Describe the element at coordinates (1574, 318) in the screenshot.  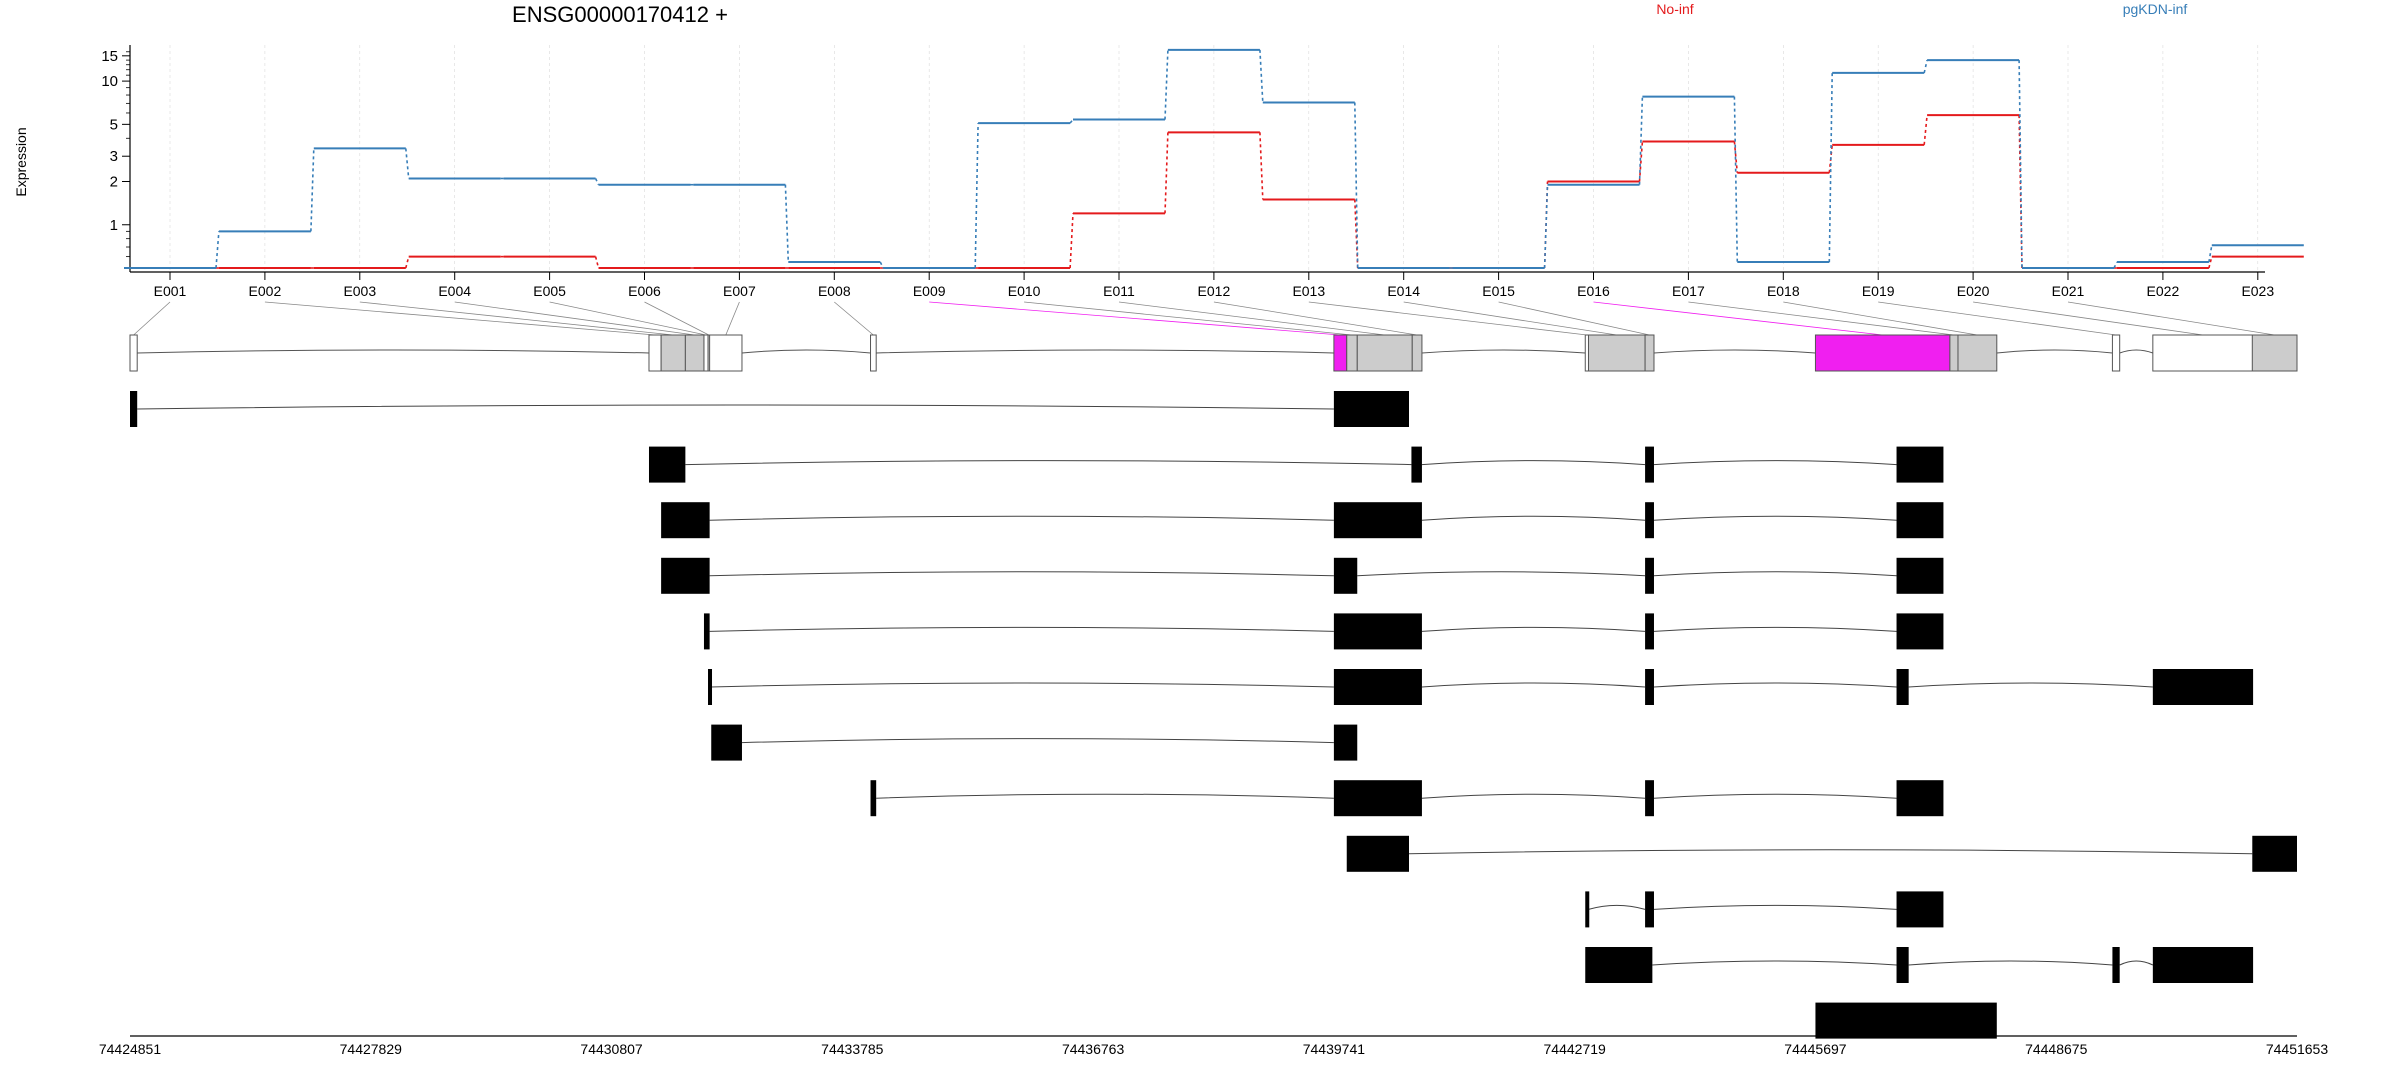
I see `connector-e015` at that location.